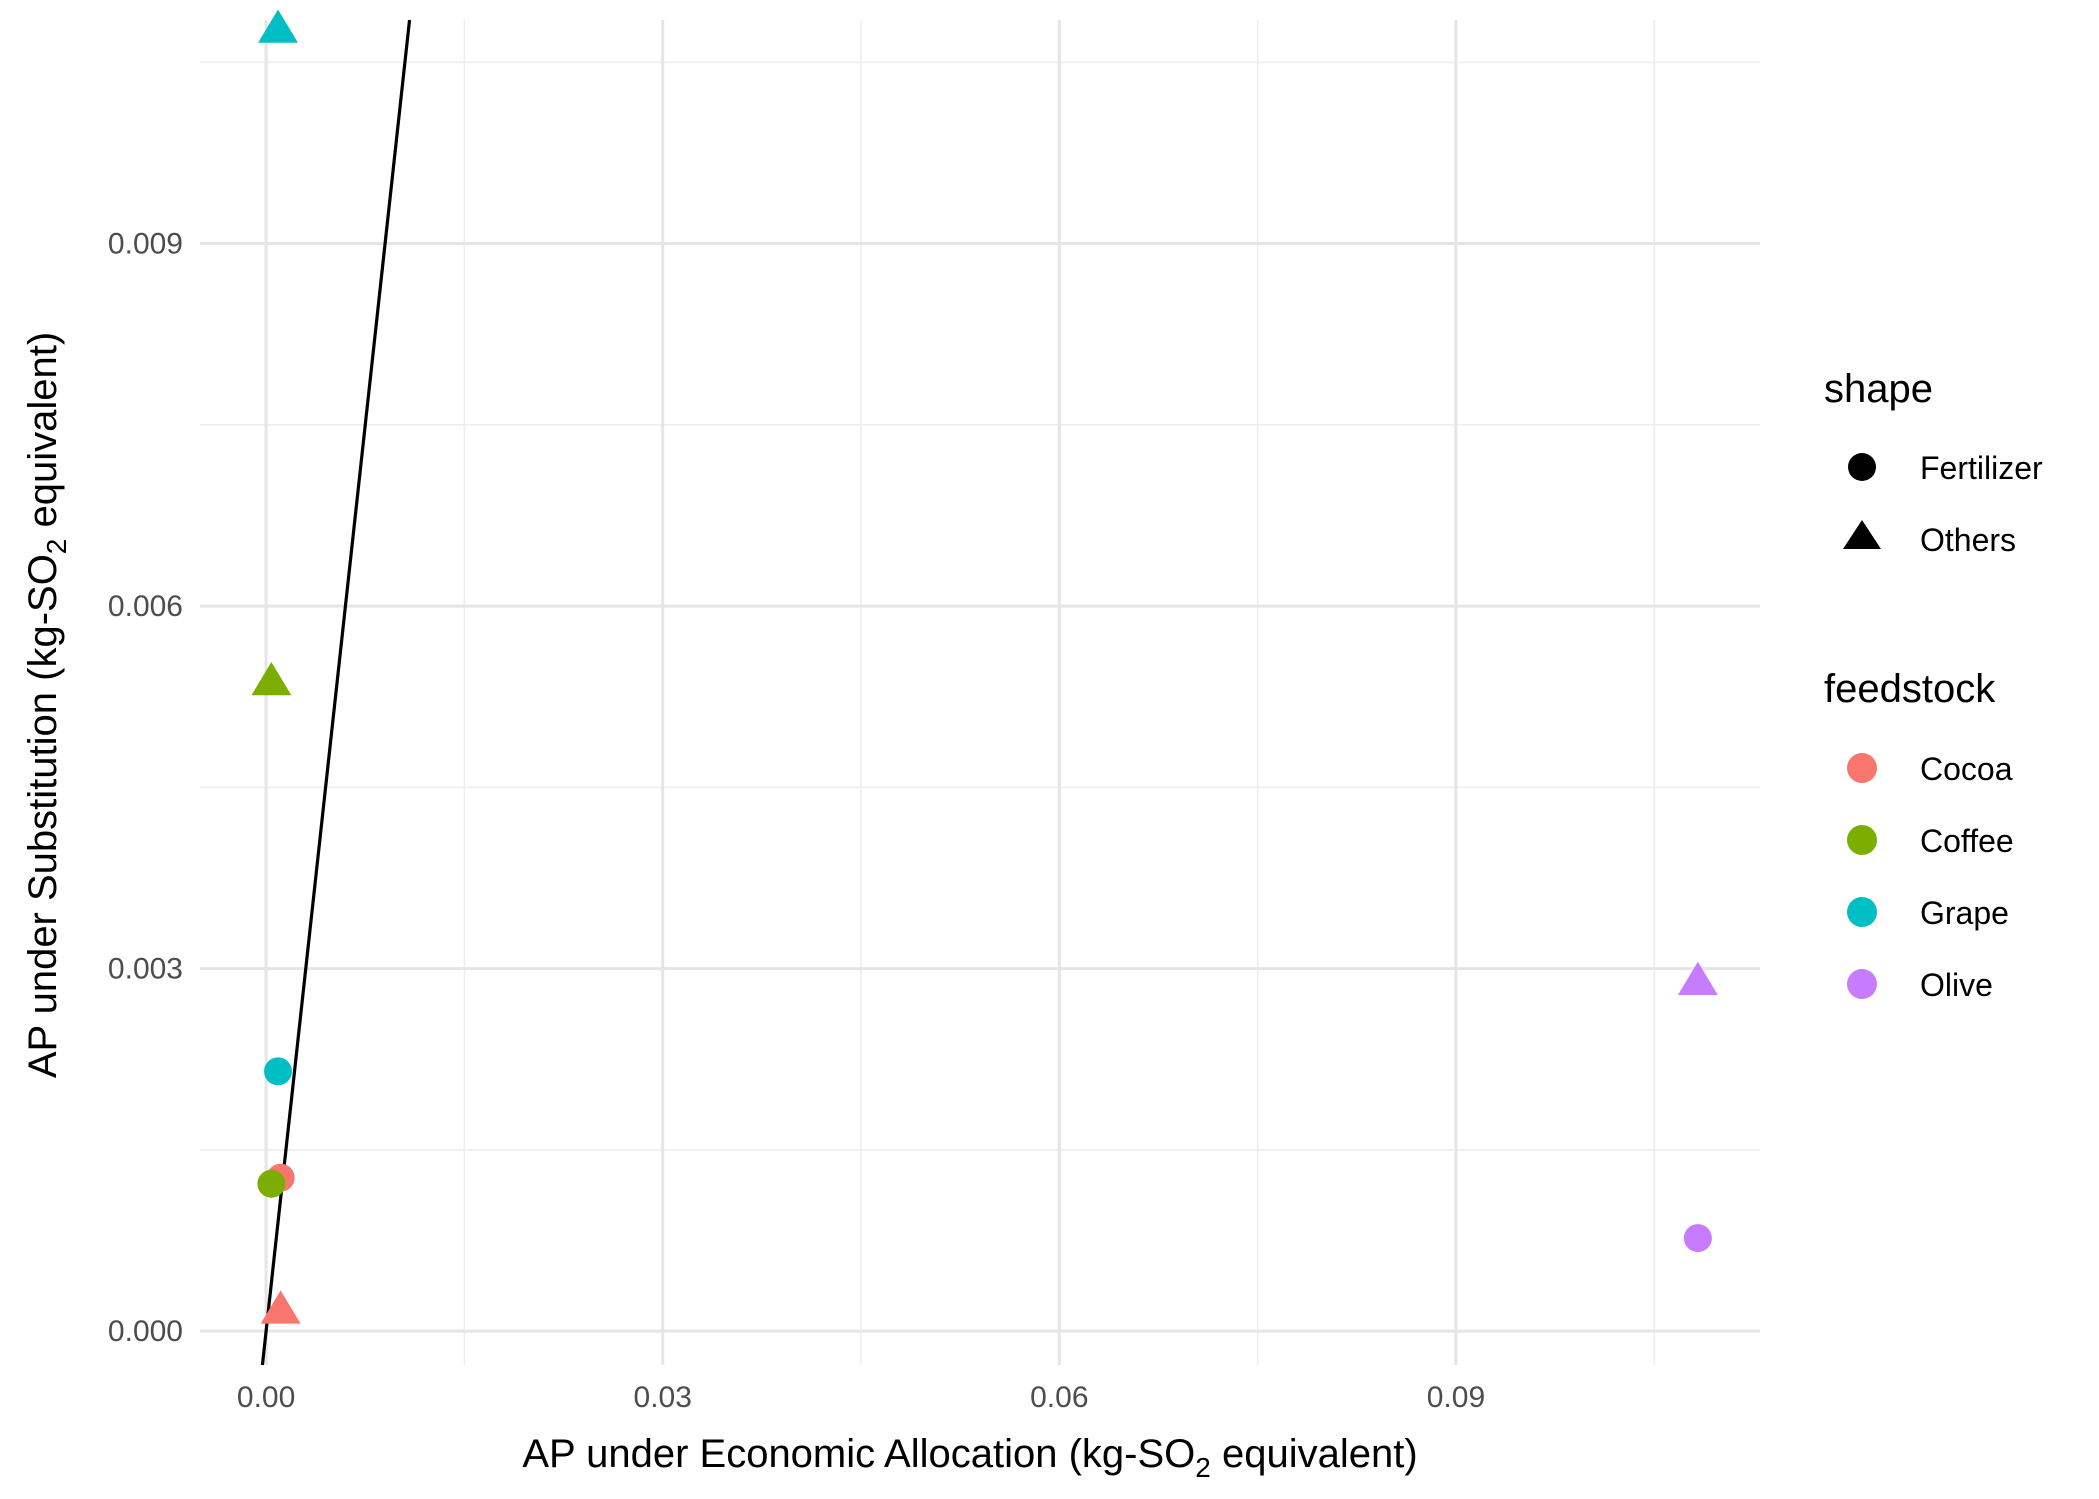 The height and width of the screenshot is (1499, 2099). What do you see at coordinates (1697, 978) in the screenshot?
I see `point-olive-others` at bounding box center [1697, 978].